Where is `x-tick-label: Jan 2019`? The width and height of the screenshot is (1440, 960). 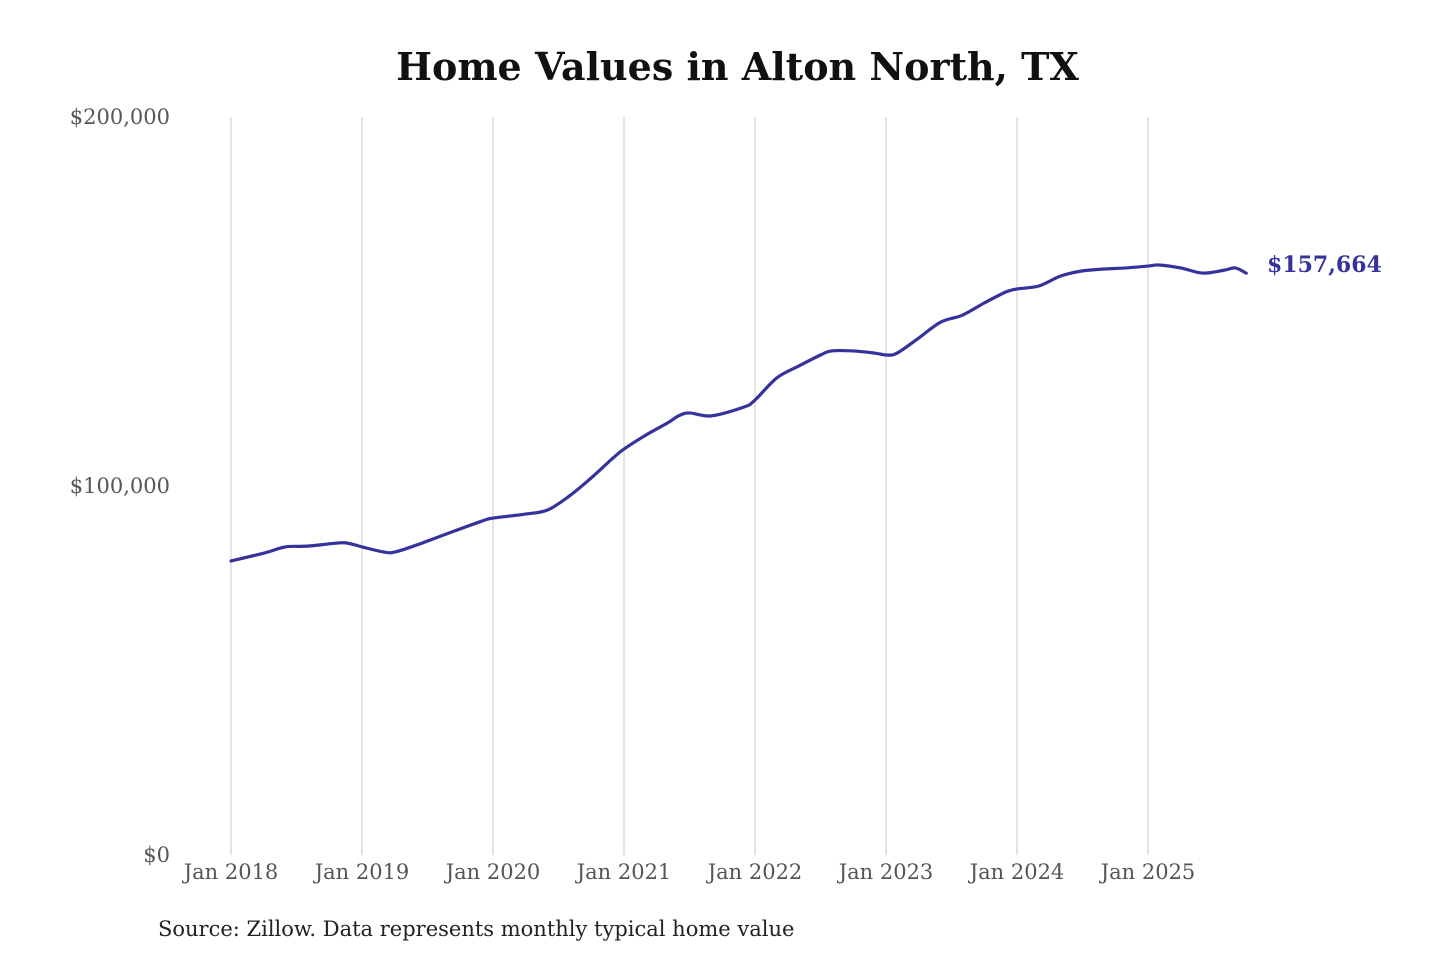
x-tick-label: Jan 2019 is located at coordinates (361, 872).